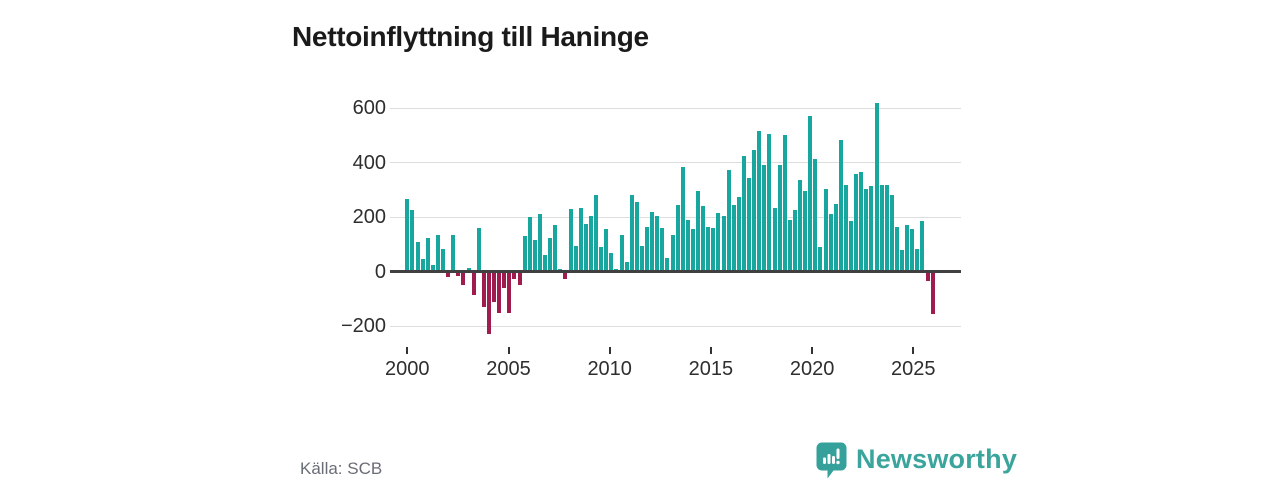 The image size is (1280, 480). Describe the element at coordinates (723, 243) in the screenshot. I see `bar-2015Q3` at that location.